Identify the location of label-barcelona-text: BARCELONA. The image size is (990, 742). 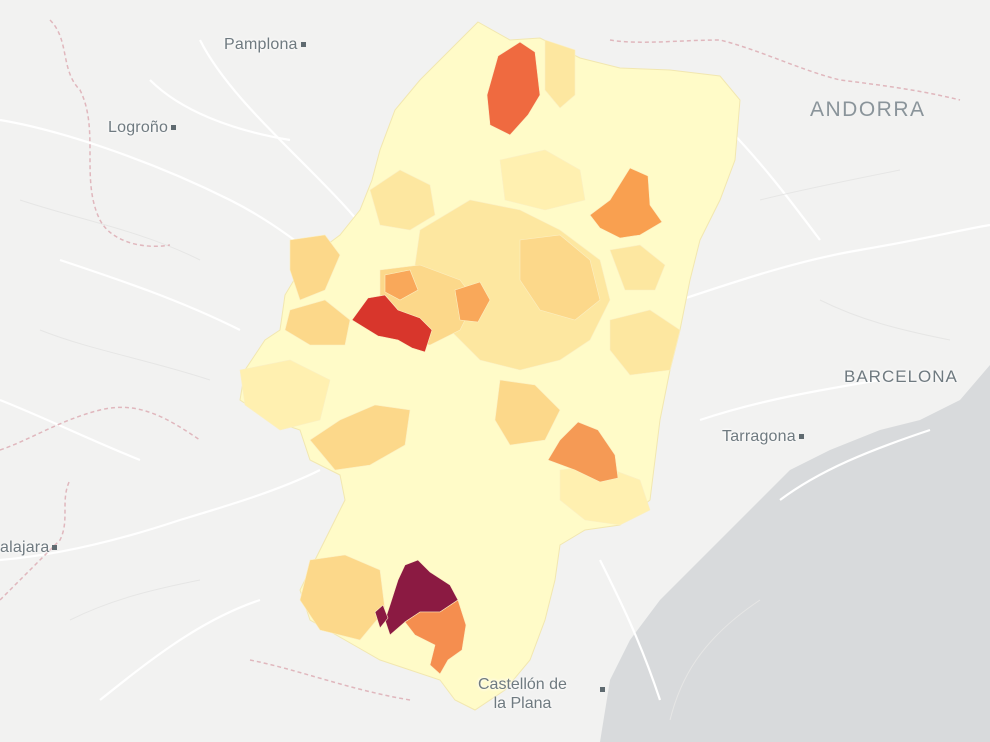
(901, 376).